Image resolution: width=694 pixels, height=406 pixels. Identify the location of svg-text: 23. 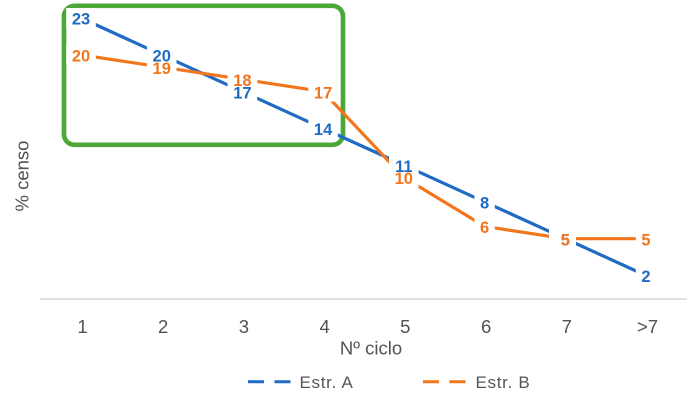
(81, 20).